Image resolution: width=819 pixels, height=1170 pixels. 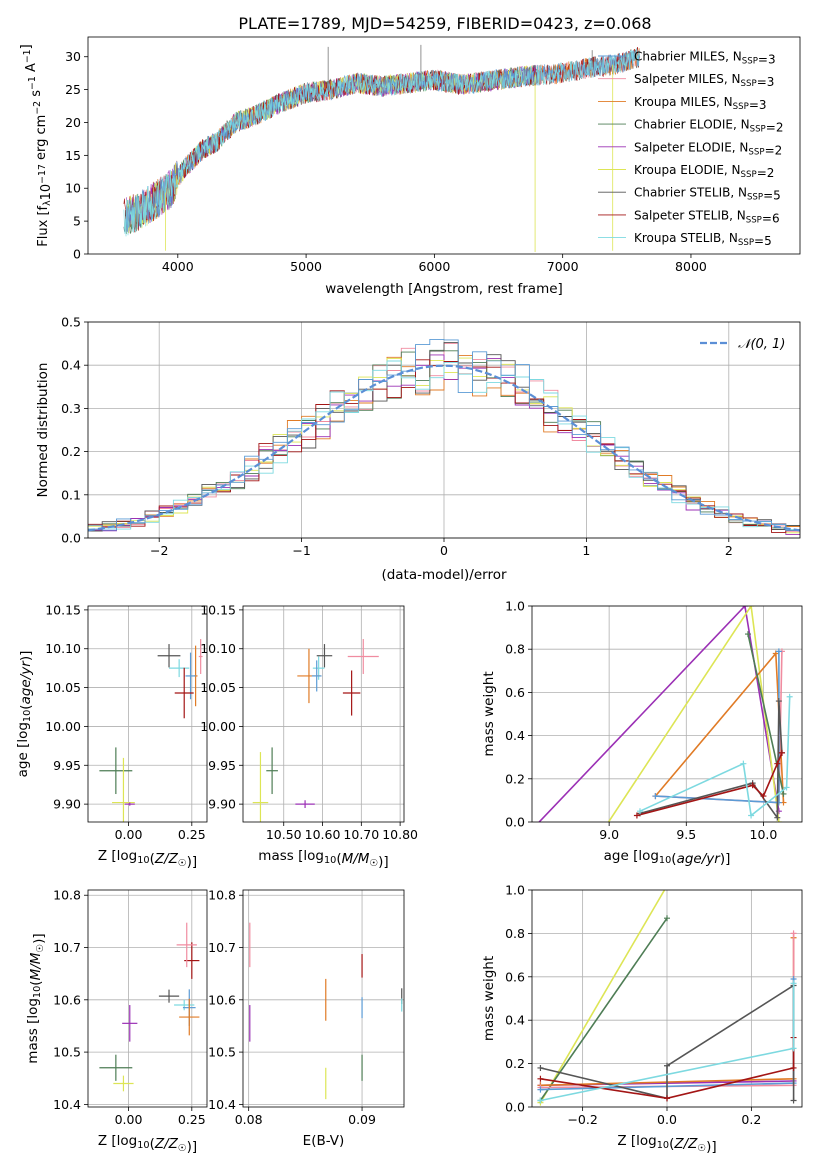 I want to click on legend-label: 𝒩(0, 1), so click(x=761, y=344).